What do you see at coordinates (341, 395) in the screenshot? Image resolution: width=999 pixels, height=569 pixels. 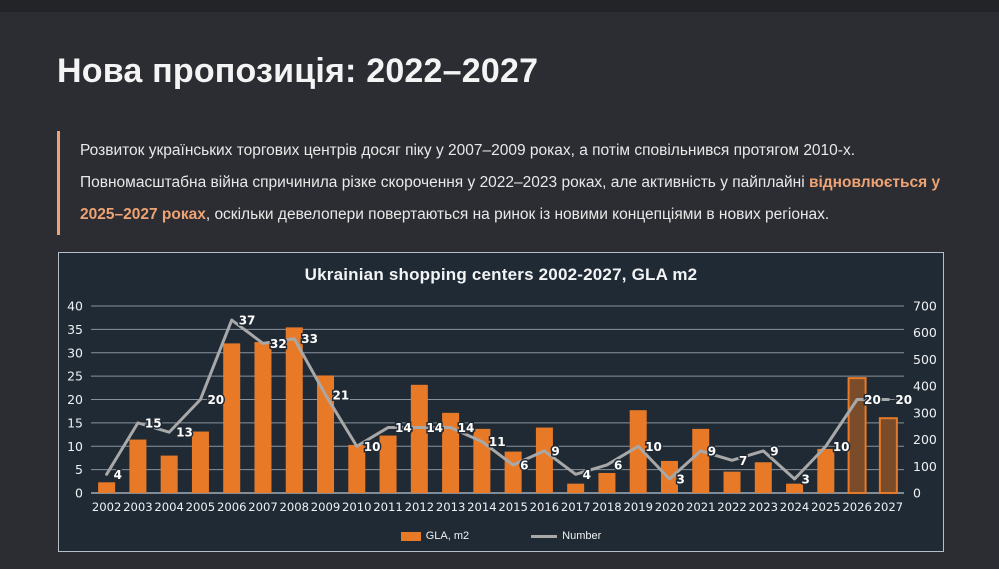 I see `data-label: 21` at bounding box center [341, 395].